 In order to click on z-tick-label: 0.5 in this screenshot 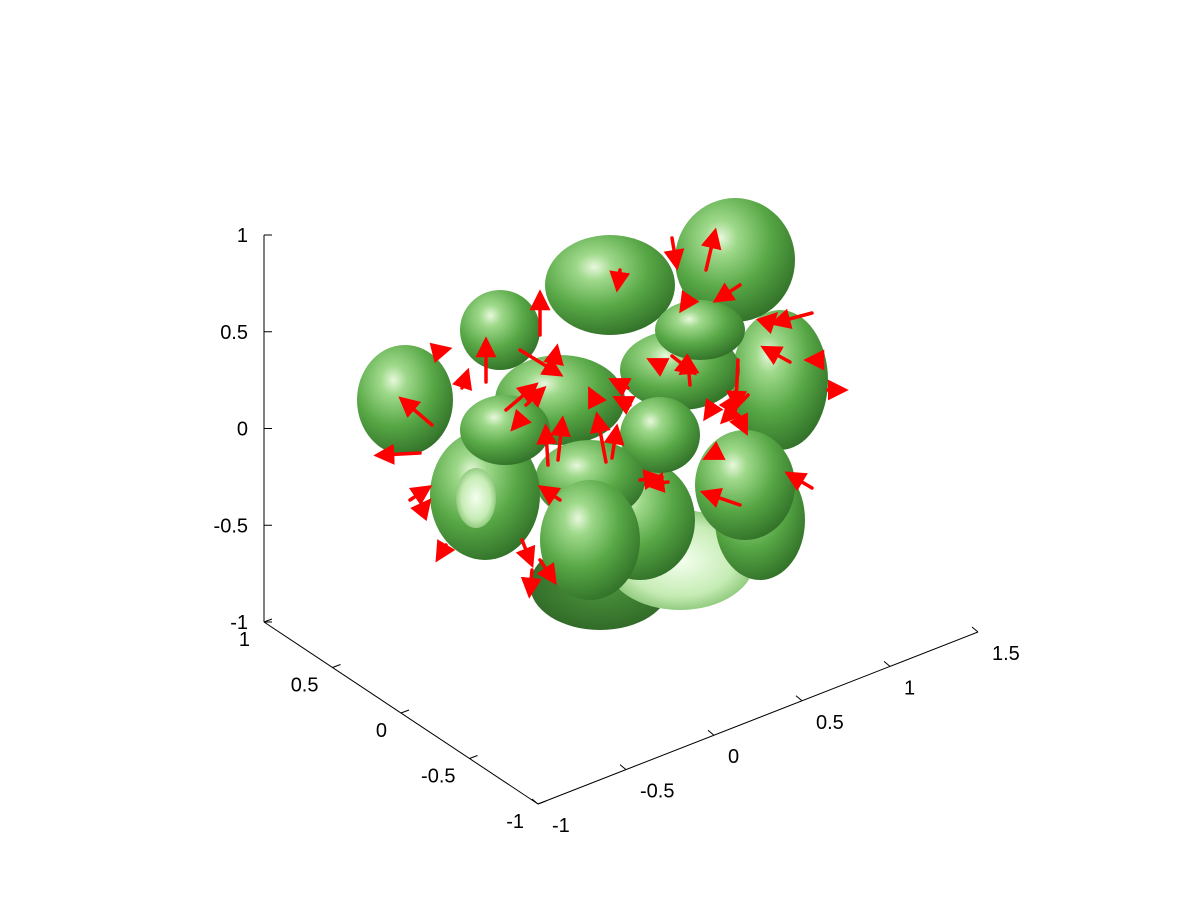, I will do `click(234, 333)`.